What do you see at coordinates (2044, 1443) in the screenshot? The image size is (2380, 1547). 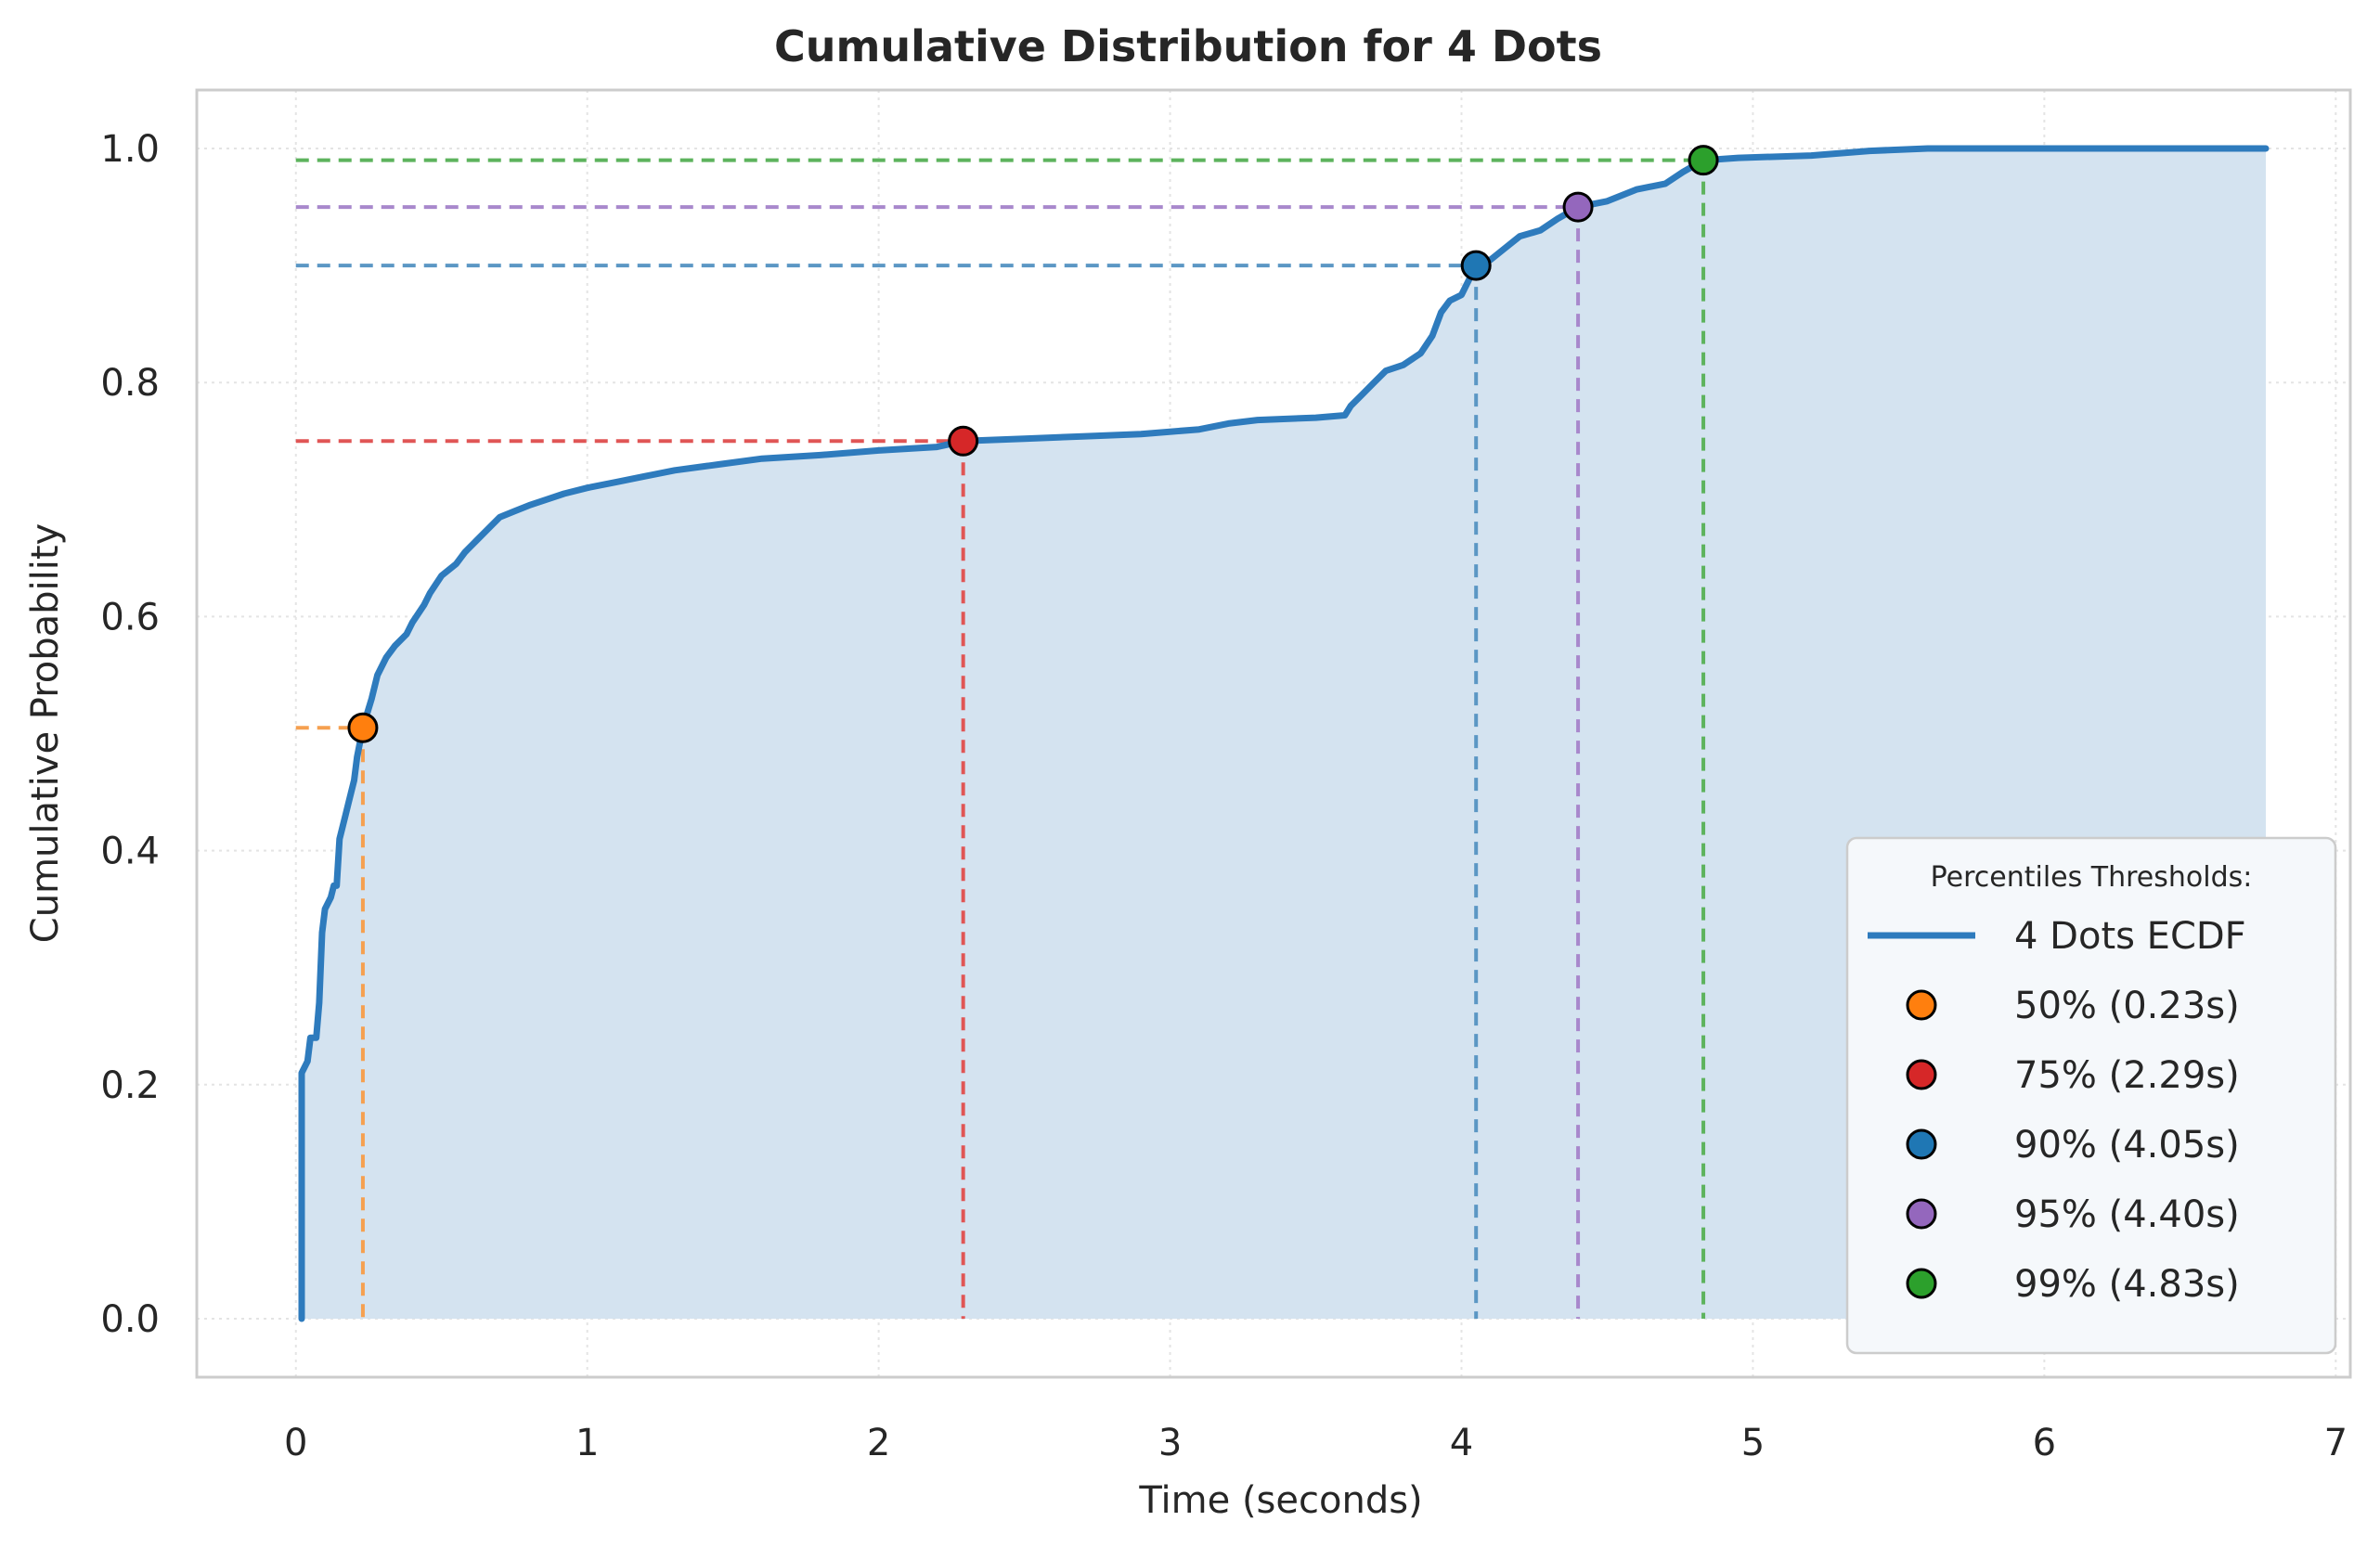 I see `x-tick-label-6: 6` at bounding box center [2044, 1443].